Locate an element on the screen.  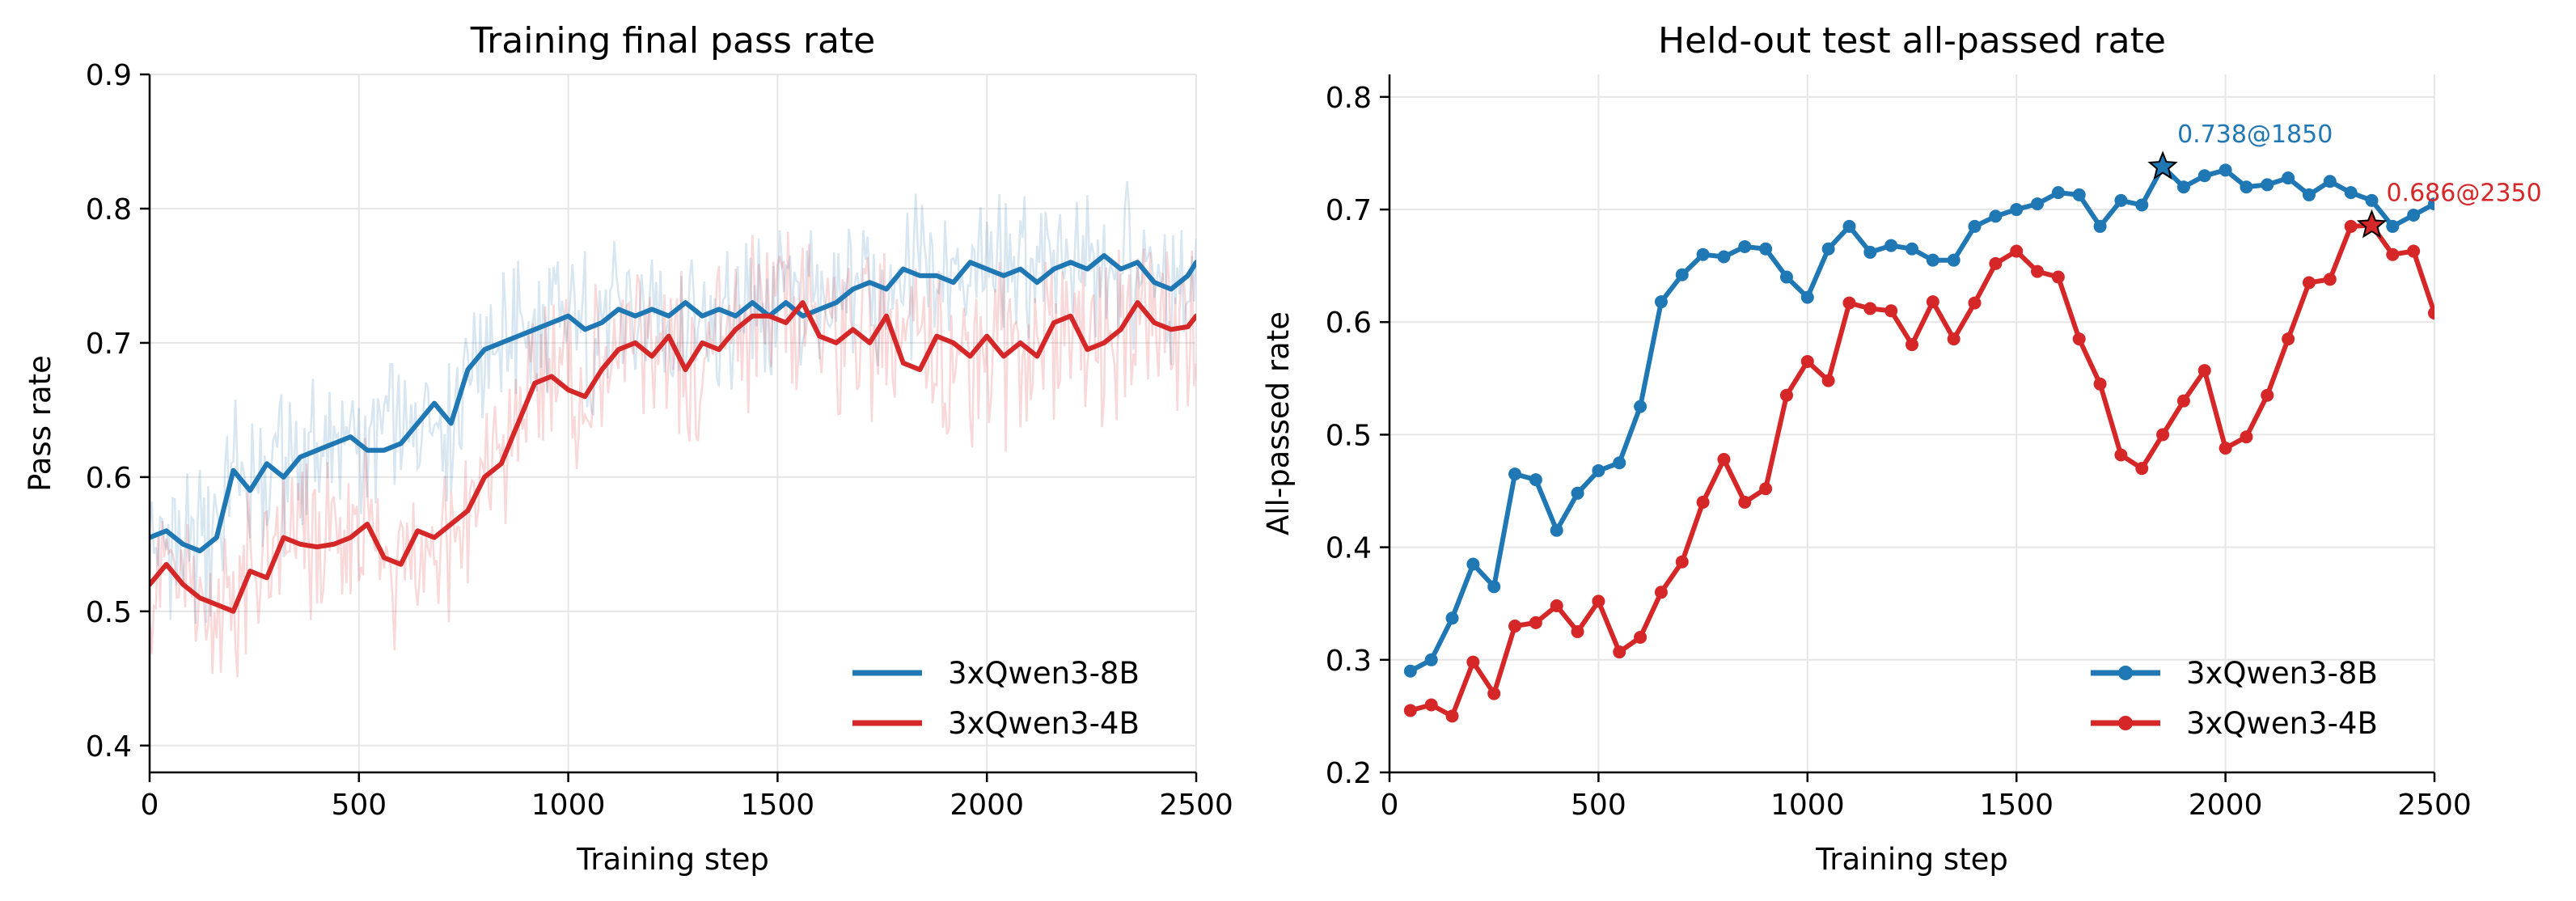
x-tick-label: 1500 is located at coordinates (778, 805).